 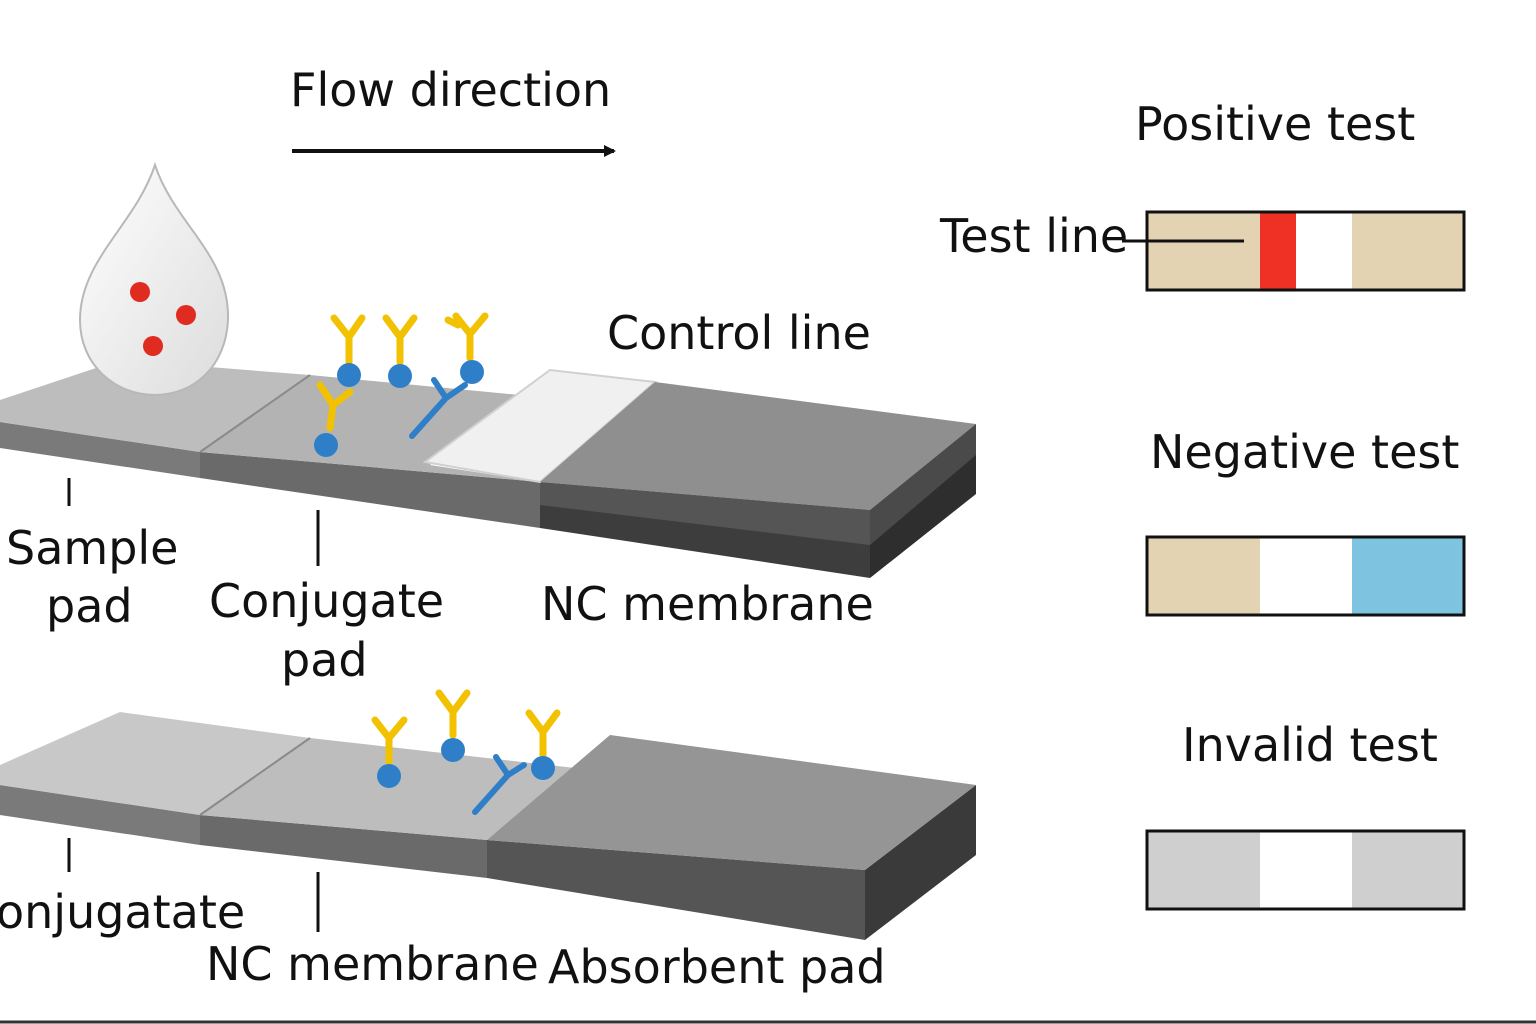 I want to click on bottom-conjugate-front, so click(x=100, y=815).